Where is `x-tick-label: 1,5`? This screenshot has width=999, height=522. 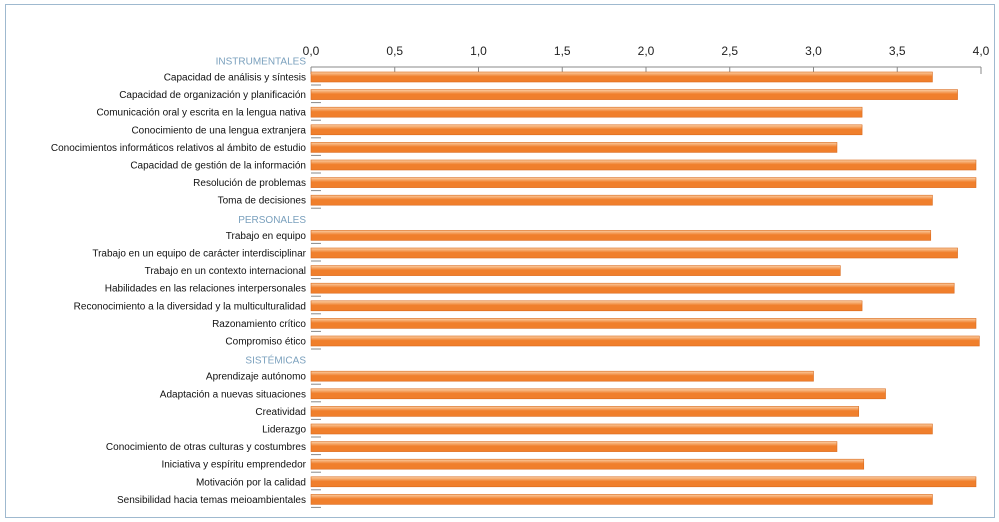 x-tick-label: 1,5 is located at coordinates (562, 51).